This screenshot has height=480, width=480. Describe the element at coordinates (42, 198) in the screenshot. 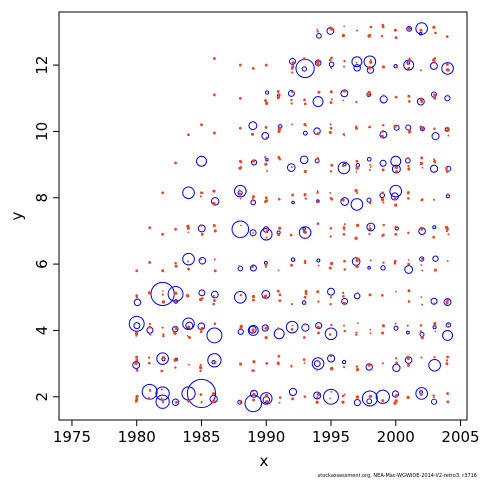

I see `y-tick-label: 8` at that location.